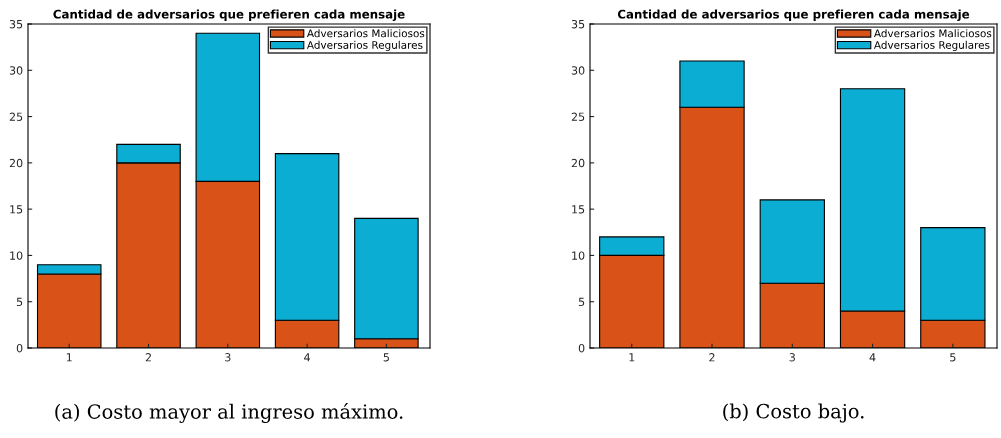  What do you see at coordinates (793, 413) in the screenshot?
I see `text: (b) Costo bajo.` at bounding box center [793, 413].